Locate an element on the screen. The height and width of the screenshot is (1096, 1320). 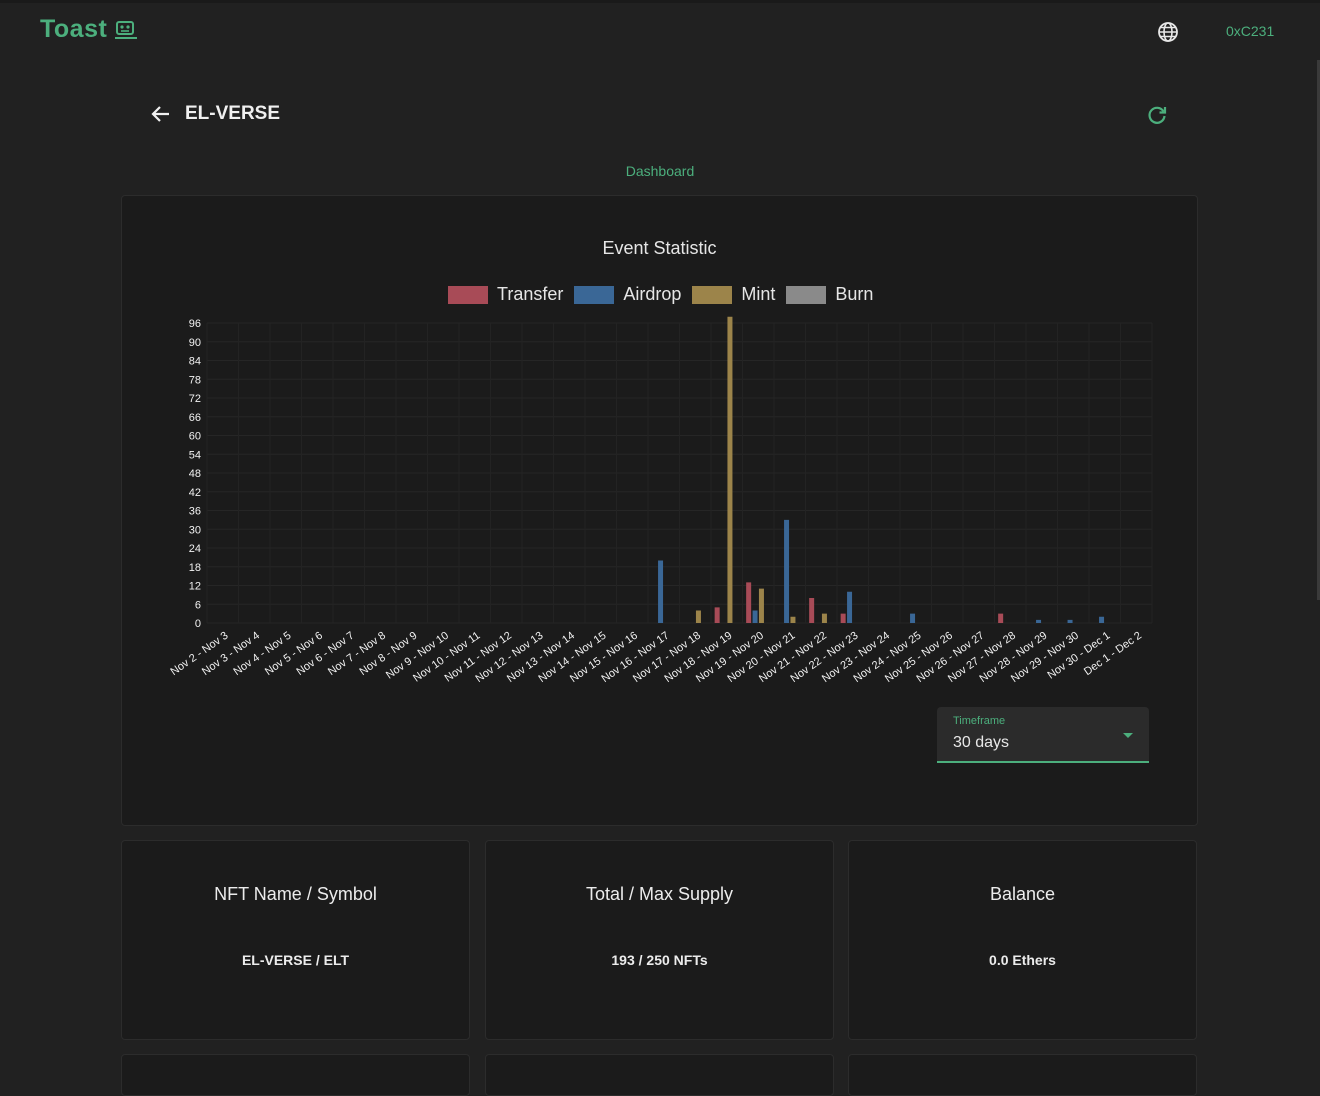
app-header: Toast 0xC231 is located at coordinates (660, 31).